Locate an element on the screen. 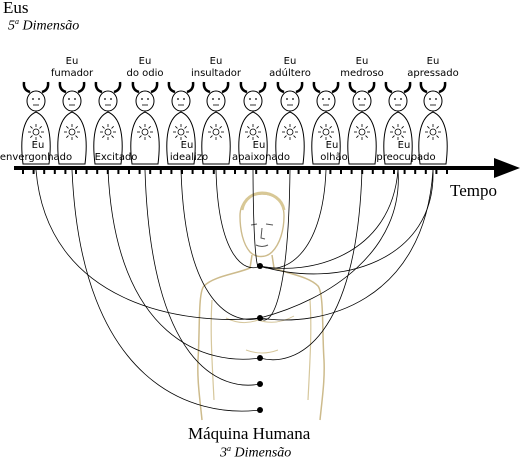  human-body-figure is located at coordinates (261, 306).